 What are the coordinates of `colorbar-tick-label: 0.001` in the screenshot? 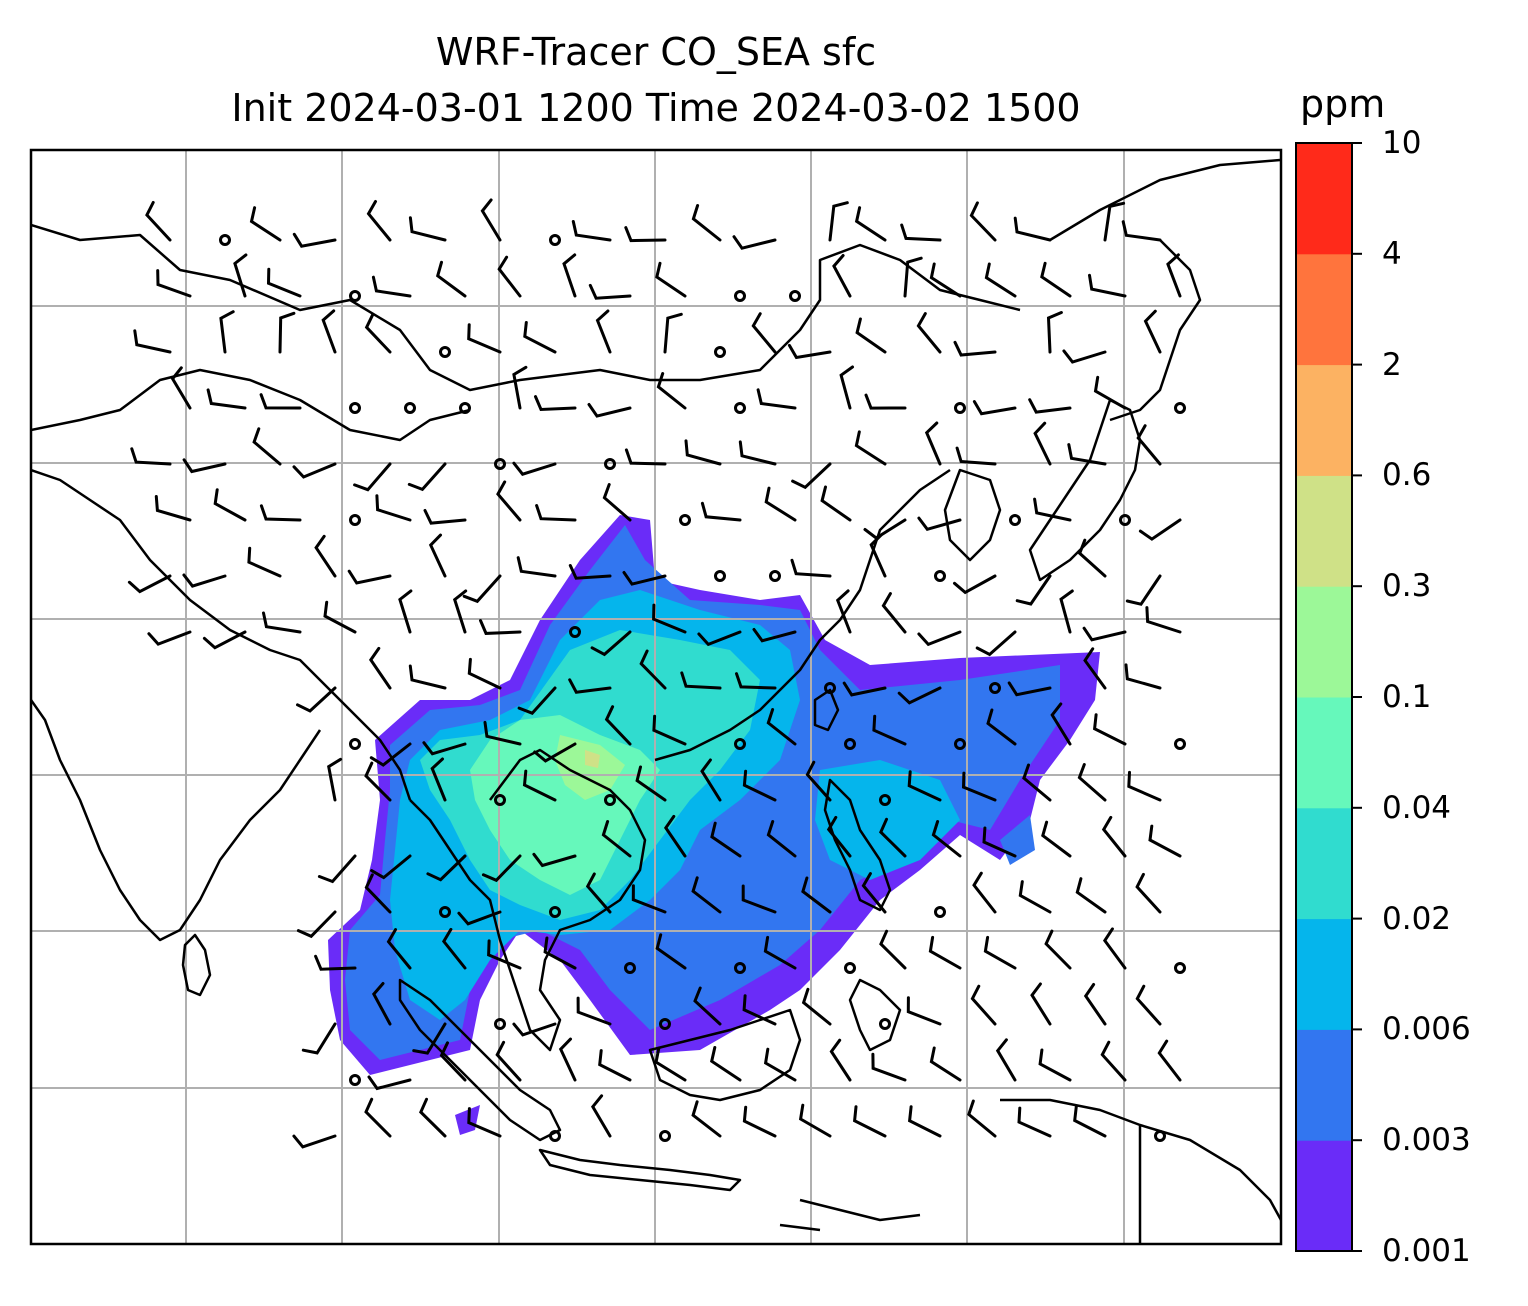 It's located at (1426, 1251).